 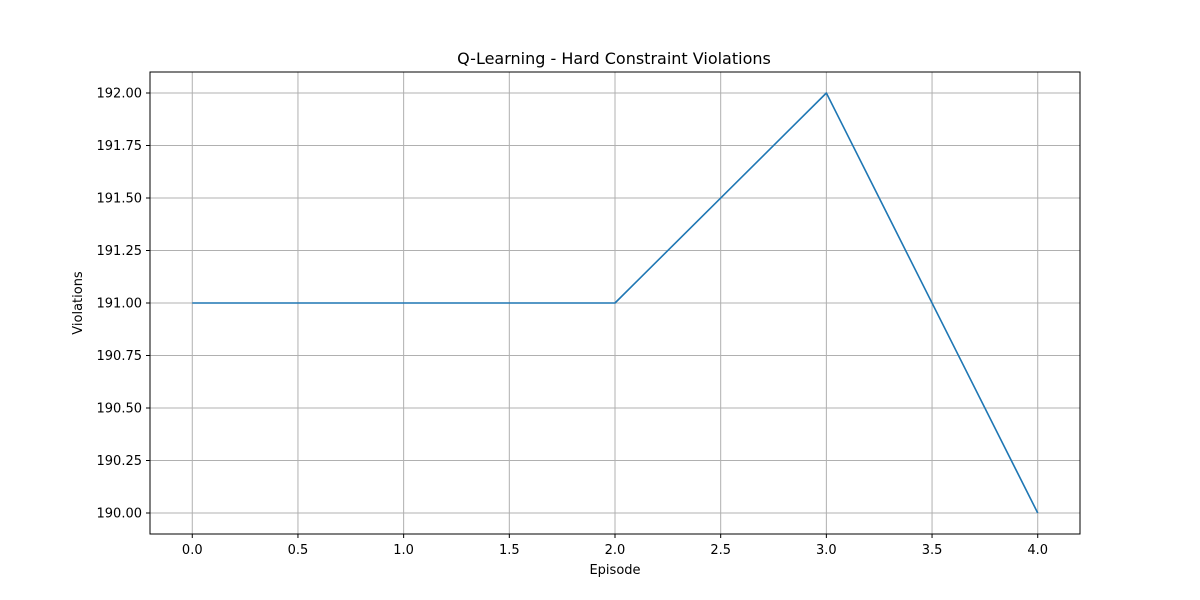 I want to click on y-tick-label: 191.75, so click(x=120, y=146).